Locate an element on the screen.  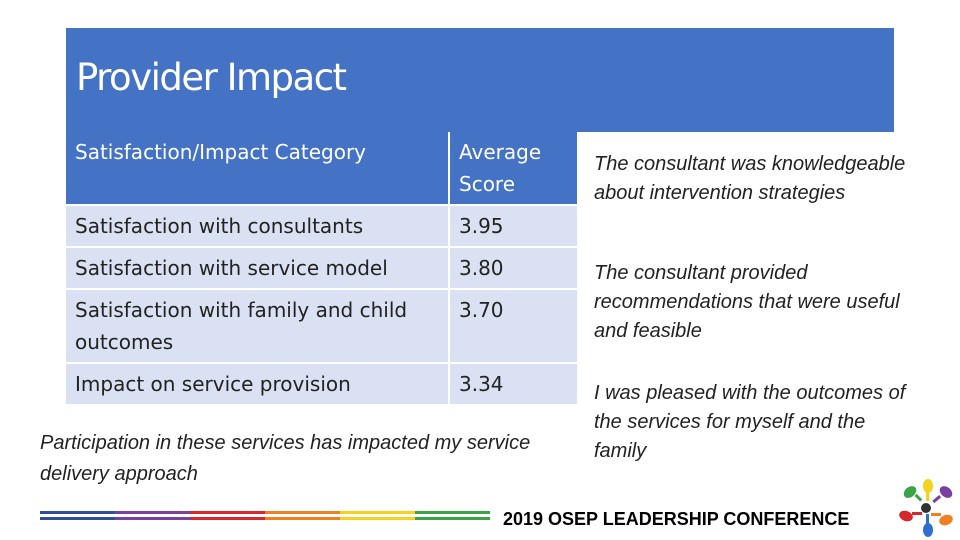
category-cell: Satisfaction with service model is located at coordinates (258, 268).